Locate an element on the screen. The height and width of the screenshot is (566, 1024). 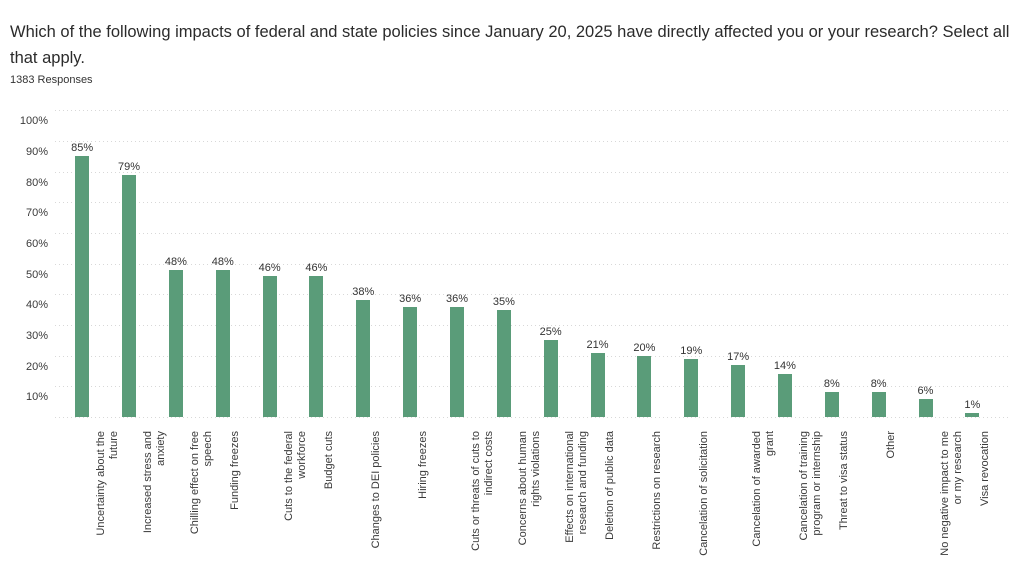
x-axis-category-label: Threat to visa status is located at coordinates (844, 481).